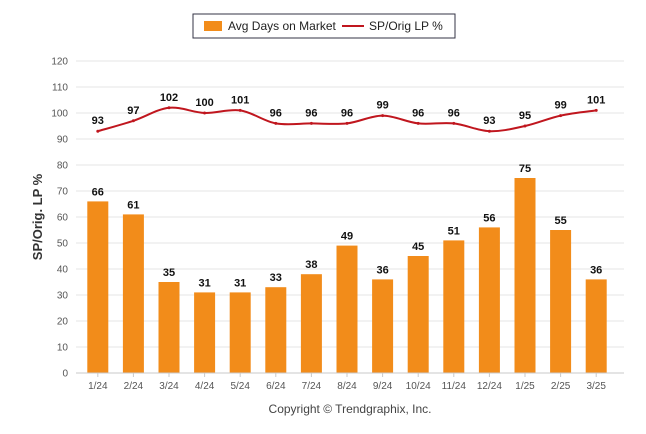 Image resolution: width=646 pixels, height=434 pixels. What do you see at coordinates (561, 386) in the screenshot?
I see `x-tick-label: 2/25` at bounding box center [561, 386].